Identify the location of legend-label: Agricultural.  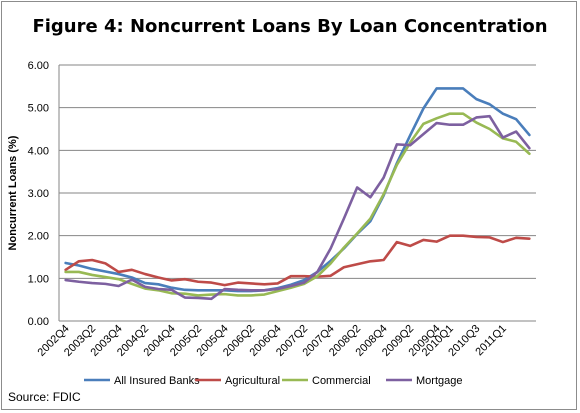
(252, 381).